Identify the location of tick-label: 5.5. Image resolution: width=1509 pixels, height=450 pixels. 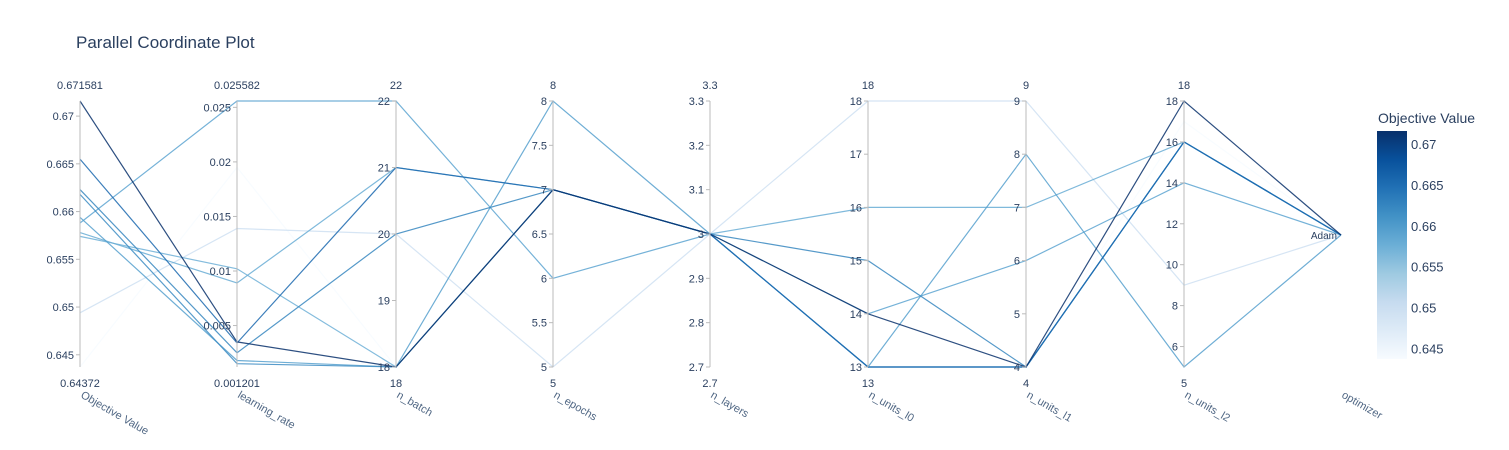
(539, 324).